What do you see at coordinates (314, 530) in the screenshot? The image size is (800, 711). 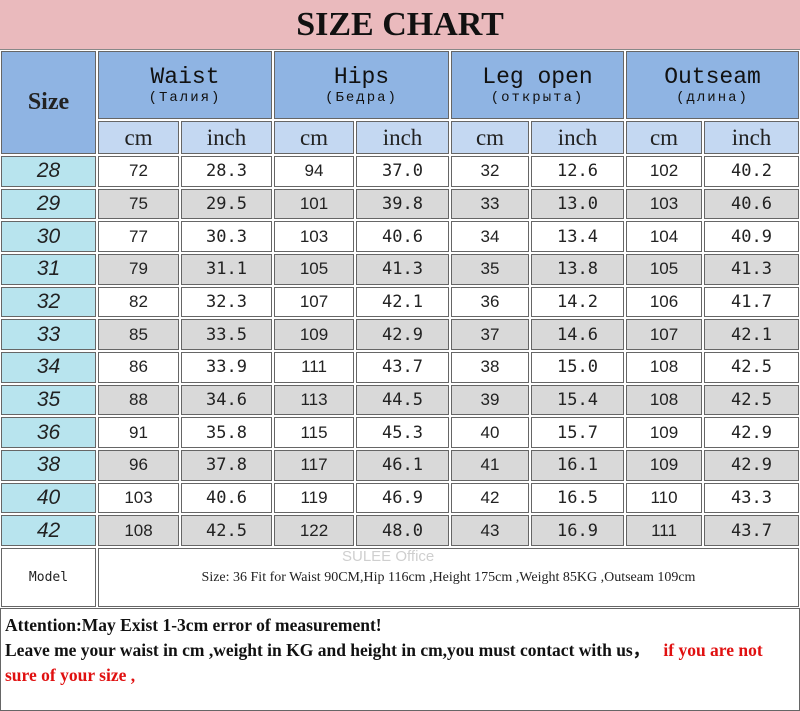 I see `cm-cell: 122` at bounding box center [314, 530].